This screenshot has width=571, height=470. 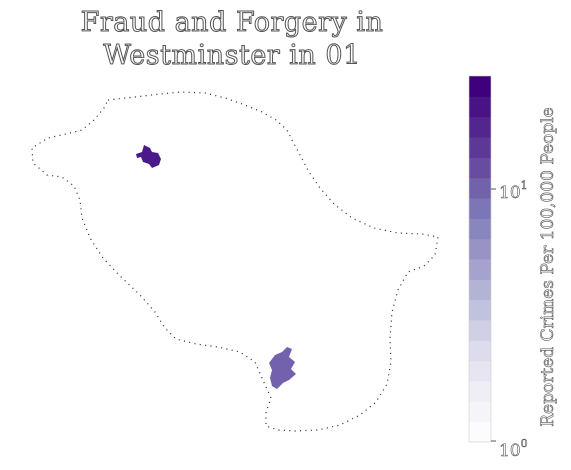 I want to click on colorbar-tick-10: 10¹, so click(x=513, y=191).